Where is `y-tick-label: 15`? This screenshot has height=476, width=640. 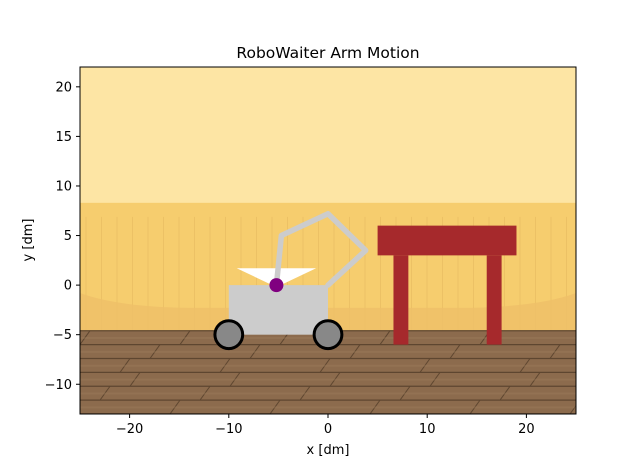
y-tick-label: 15 is located at coordinates (63, 137).